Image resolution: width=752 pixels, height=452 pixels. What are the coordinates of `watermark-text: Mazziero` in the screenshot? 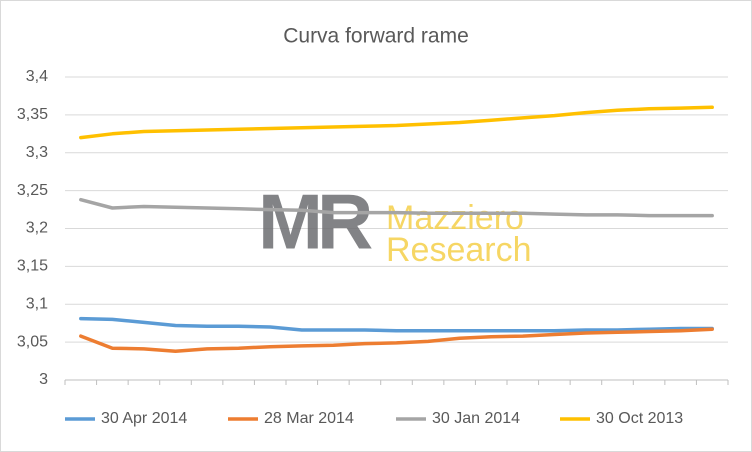 It's located at (455, 218).